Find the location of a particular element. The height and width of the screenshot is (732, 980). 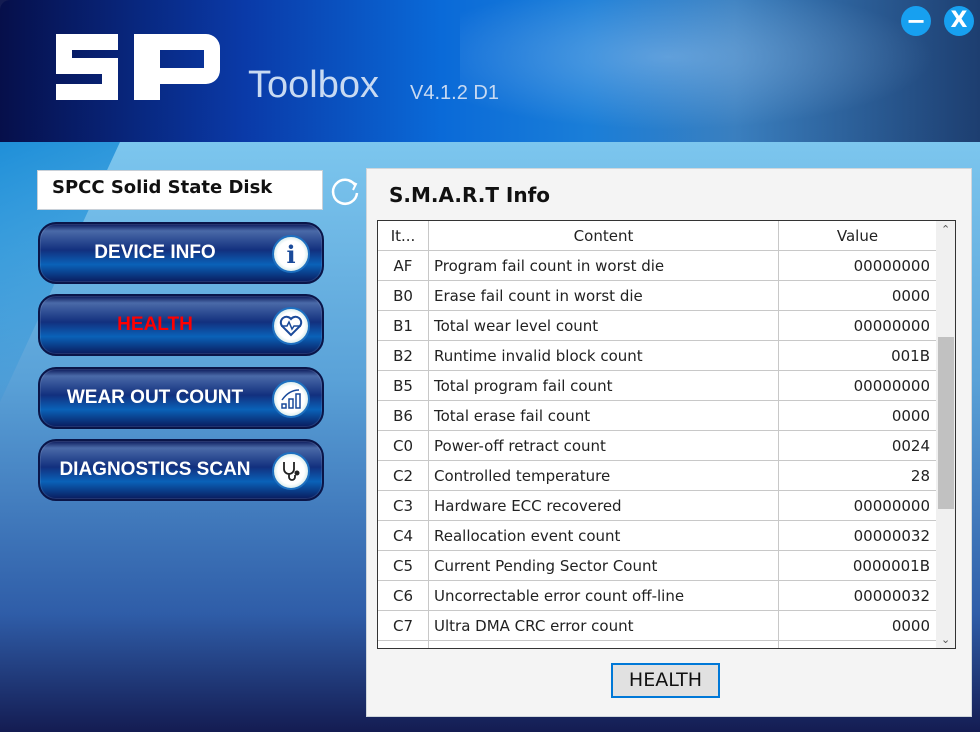

table-row: C7 Ultra DMA CRC error count 0000 is located at coordinates (657, 626).